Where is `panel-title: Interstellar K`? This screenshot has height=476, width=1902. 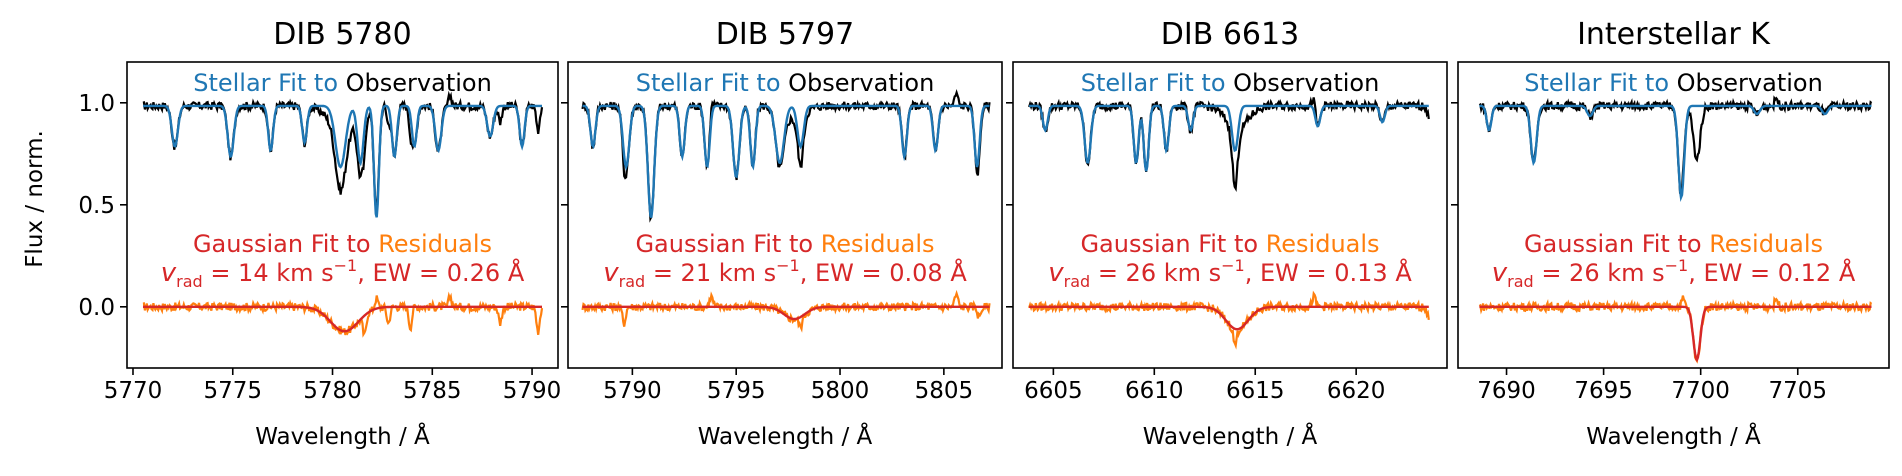
panel-title: Interstellar K is located at coordinates (1674, 34).